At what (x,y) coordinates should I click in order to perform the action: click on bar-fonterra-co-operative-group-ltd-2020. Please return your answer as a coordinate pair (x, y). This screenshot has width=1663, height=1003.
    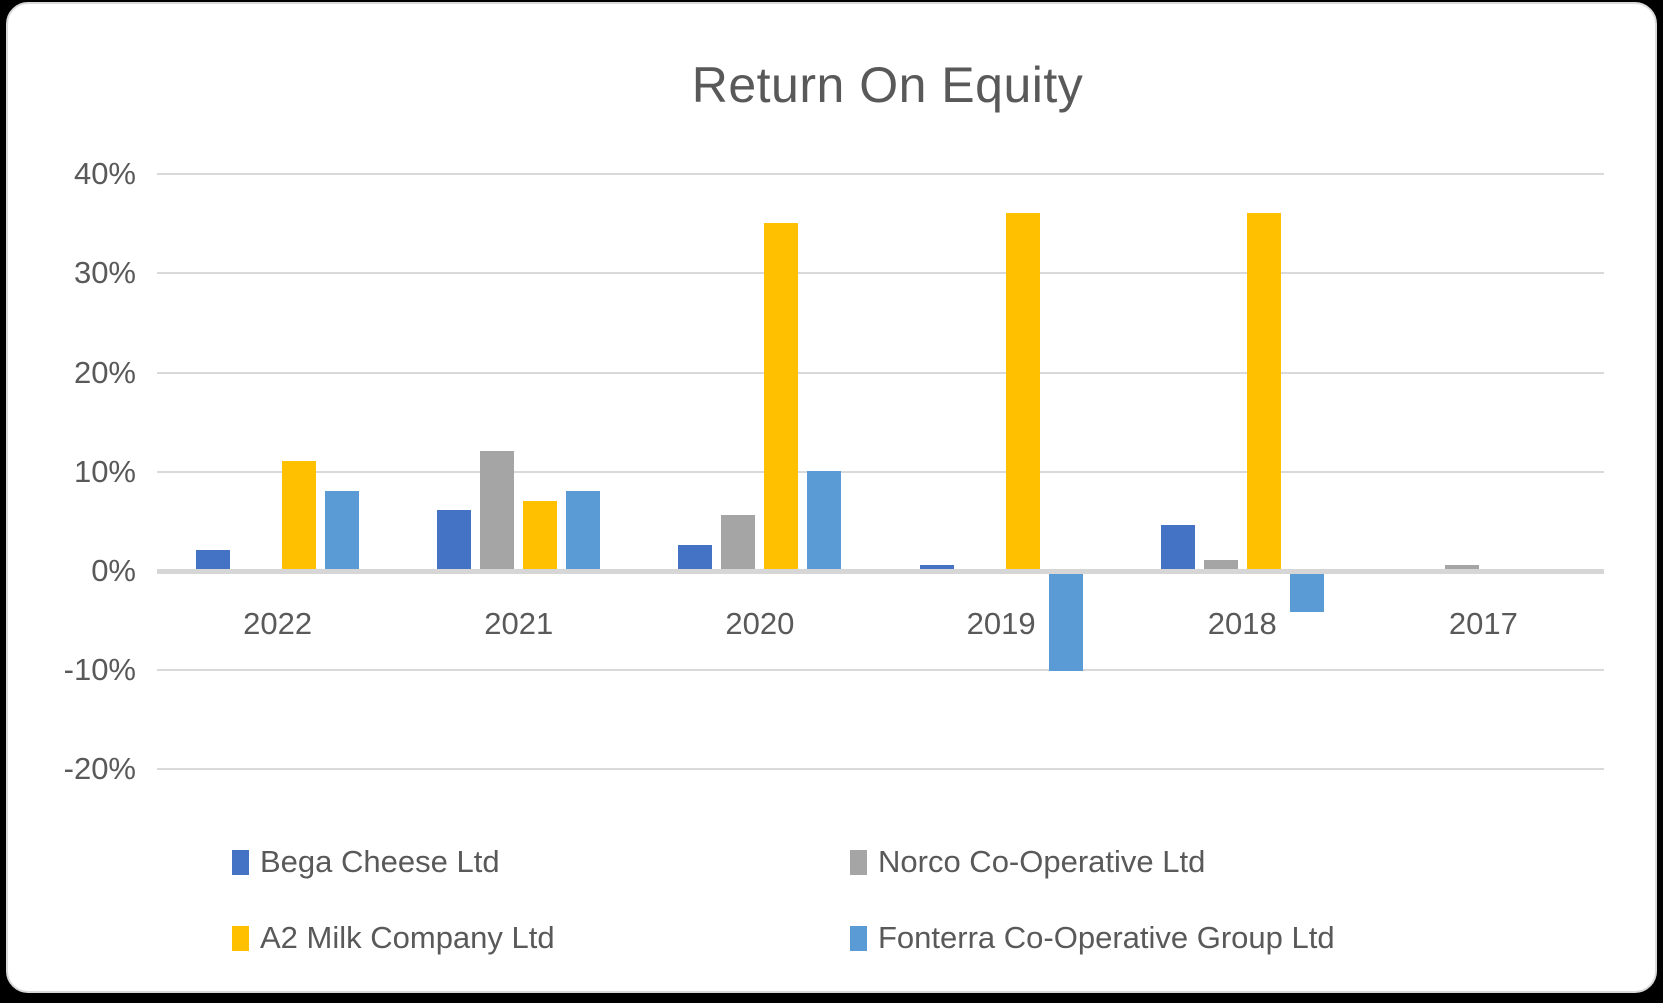
    Looking at the image, I should click on (824, 520).